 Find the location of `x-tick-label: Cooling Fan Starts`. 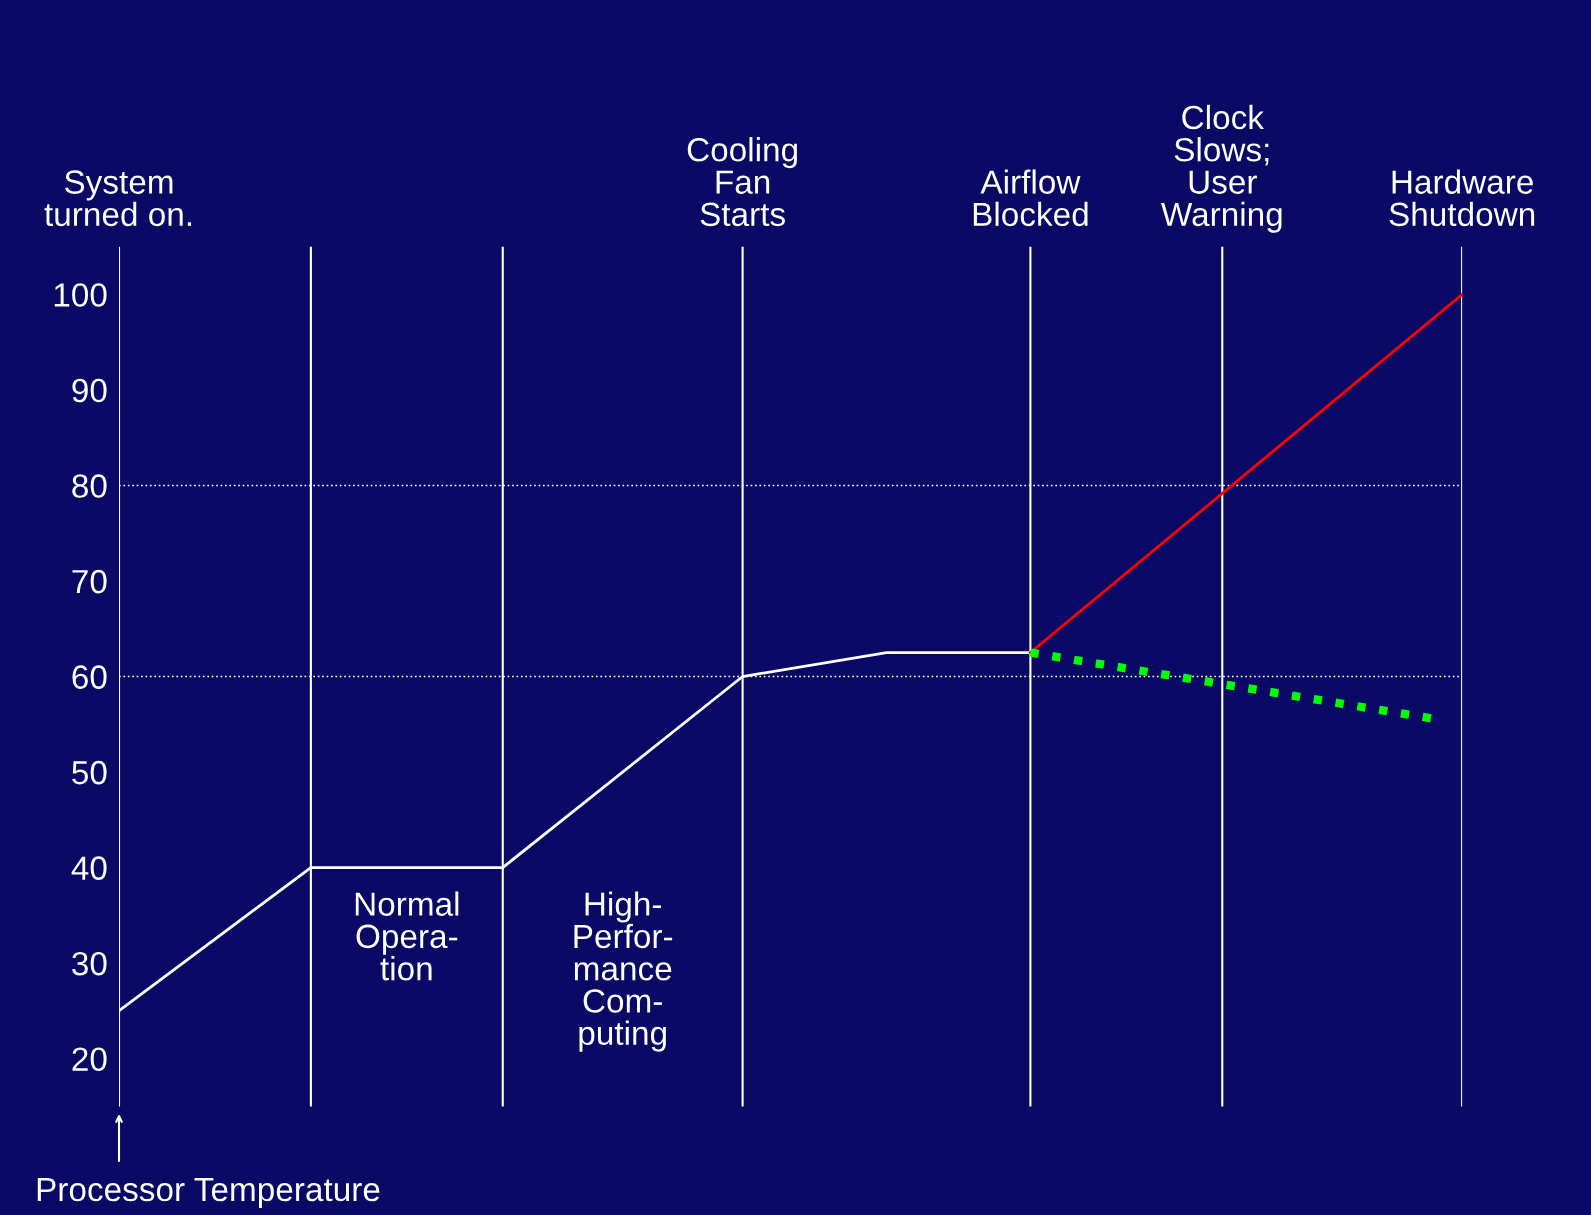

x-tick-label: Cooling Fan Starts is located at coordinates (742, 182).